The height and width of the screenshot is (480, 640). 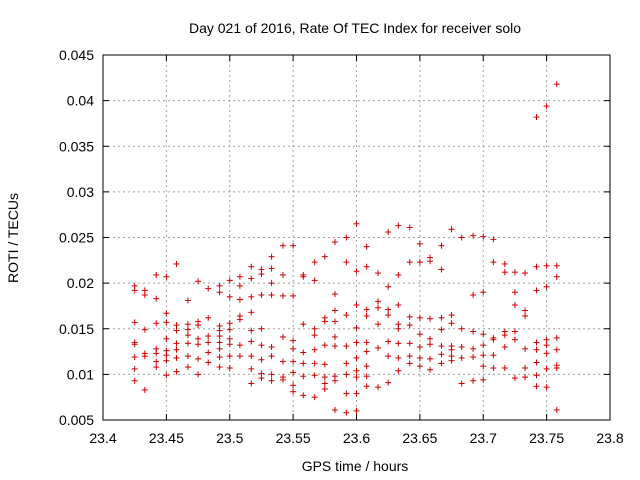 I want to click on y-tick-label: 0.03, so click(x=80, y=192).